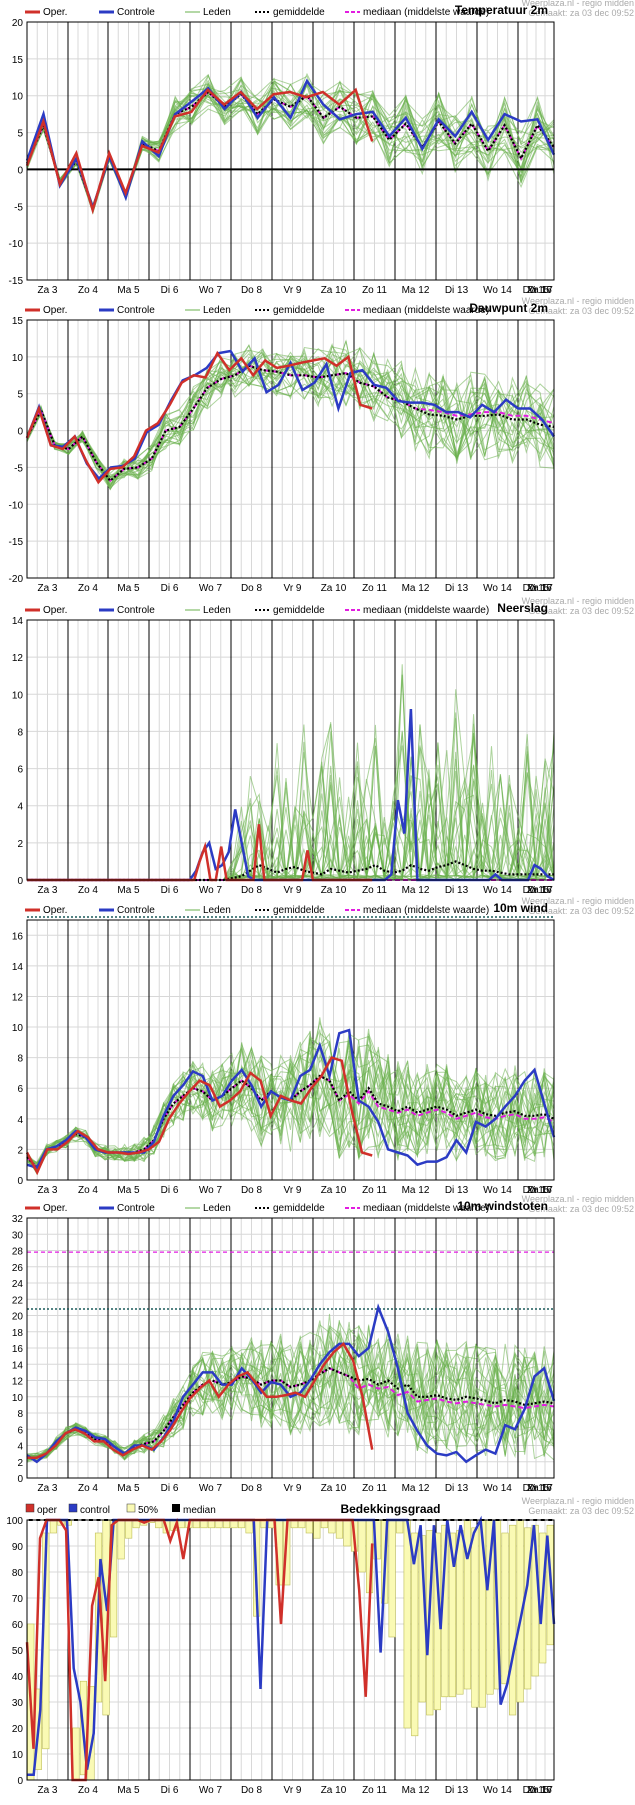 The image size is (635, 1805). I want to click on legend-band-swatch, so click(131, 1508).